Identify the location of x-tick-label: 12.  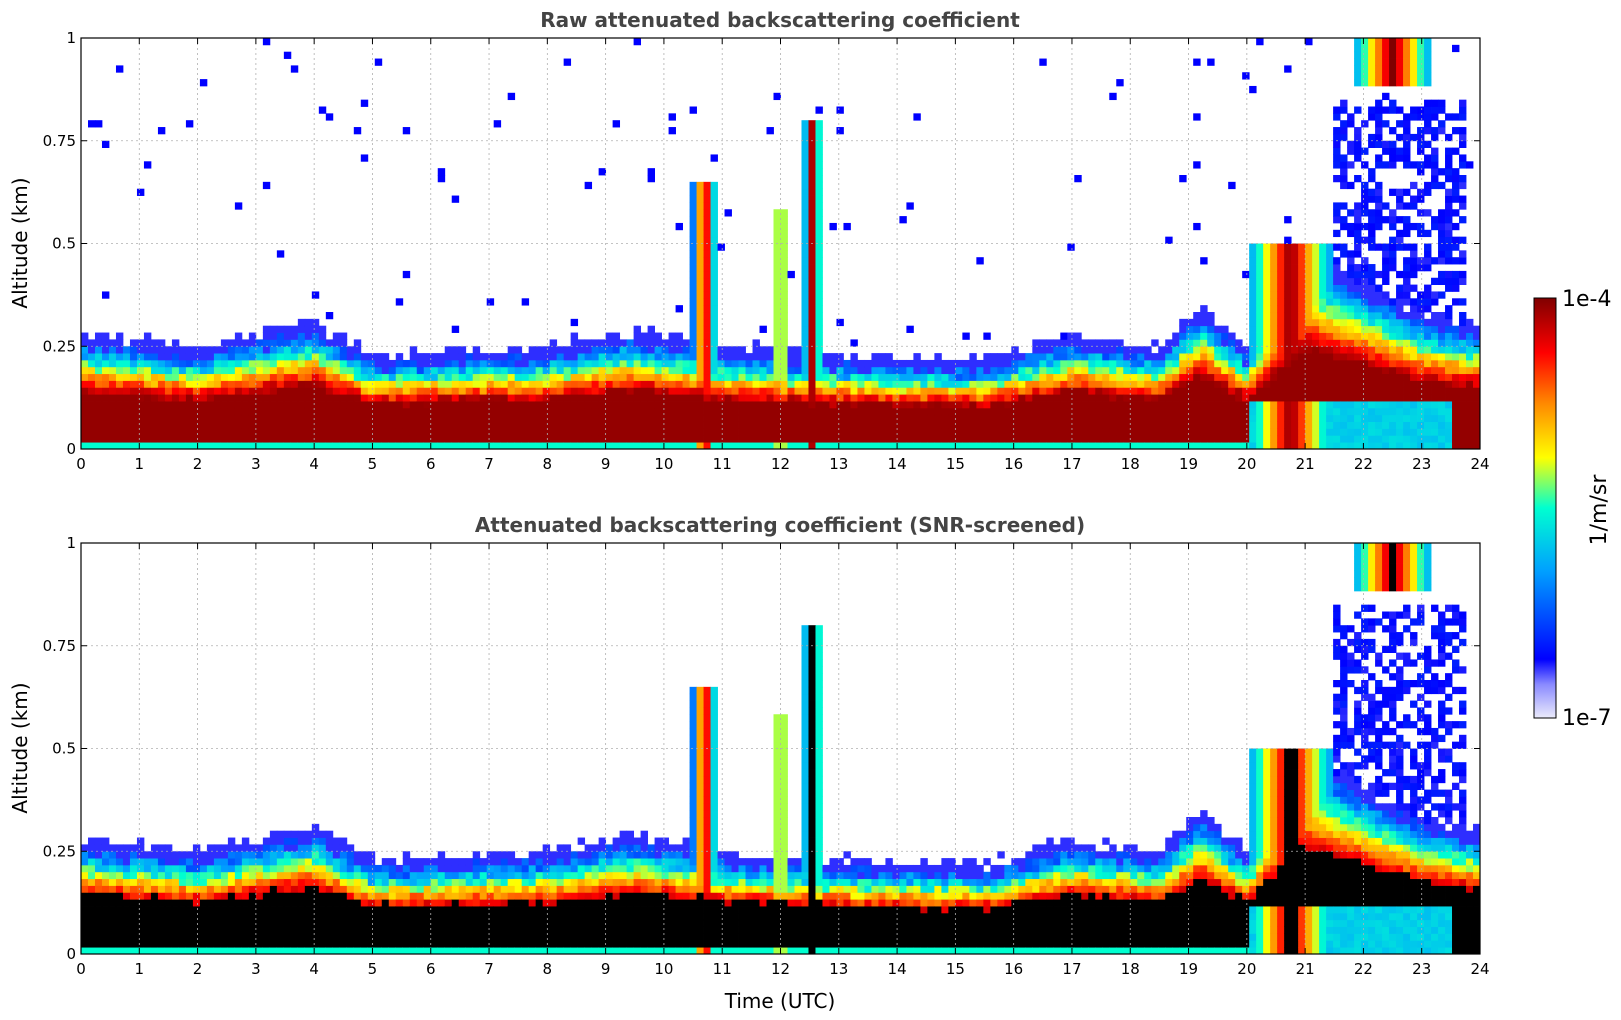
(780, 464).